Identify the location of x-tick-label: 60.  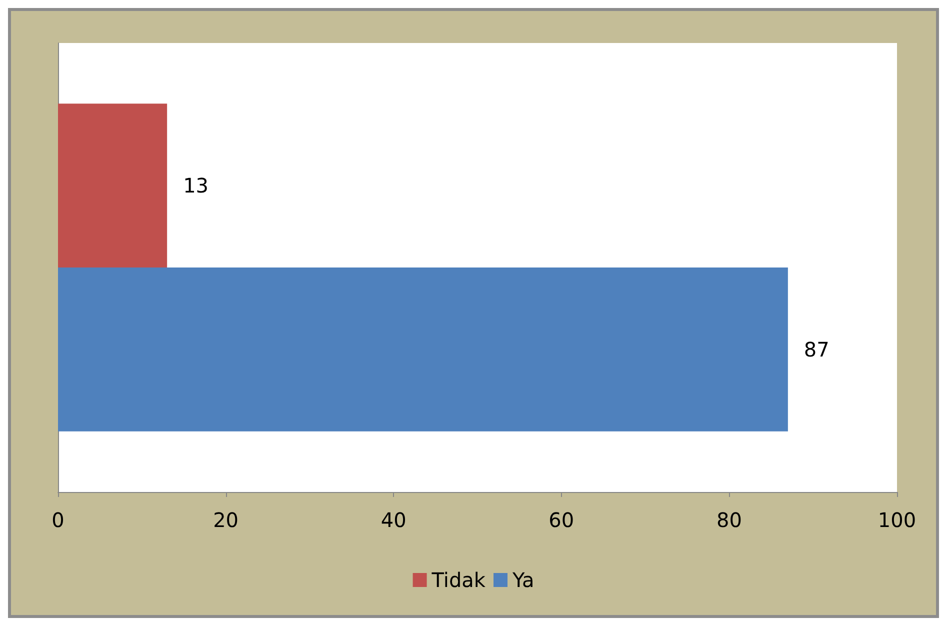
(561, 520).